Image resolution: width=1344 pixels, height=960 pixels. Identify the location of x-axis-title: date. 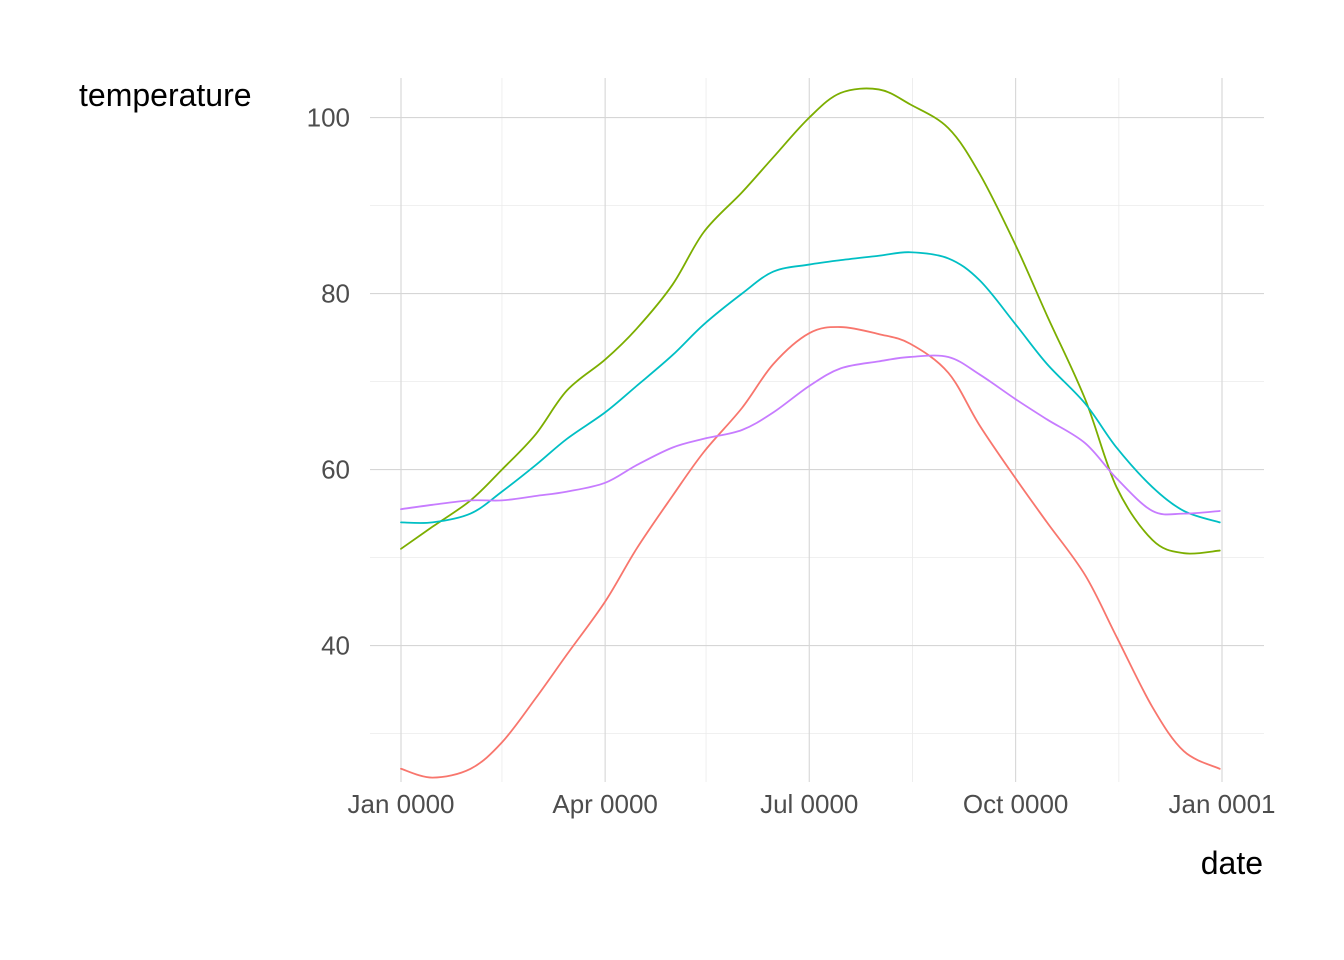
(1232, 863).